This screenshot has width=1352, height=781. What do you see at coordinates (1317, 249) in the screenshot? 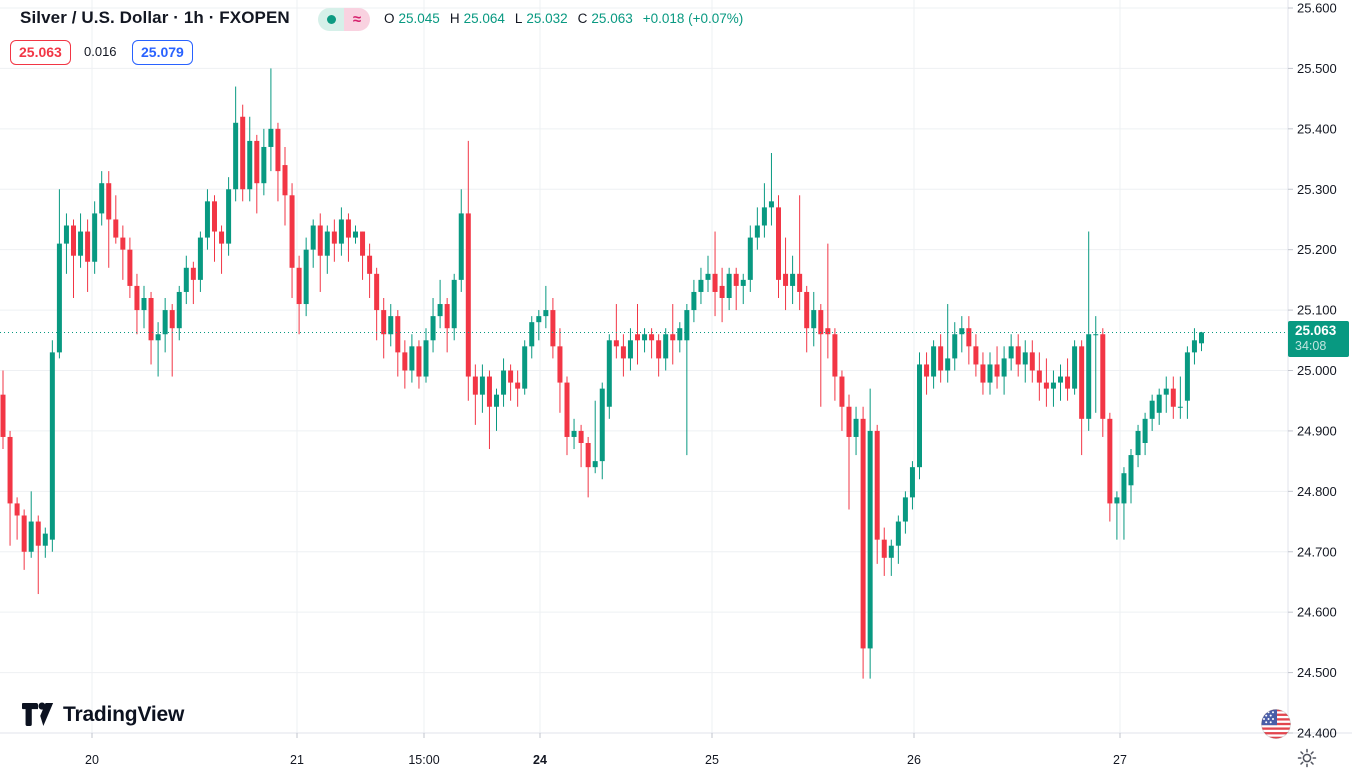
I see `price-tick-label: 25.200` at bounding box center [1317, 249].